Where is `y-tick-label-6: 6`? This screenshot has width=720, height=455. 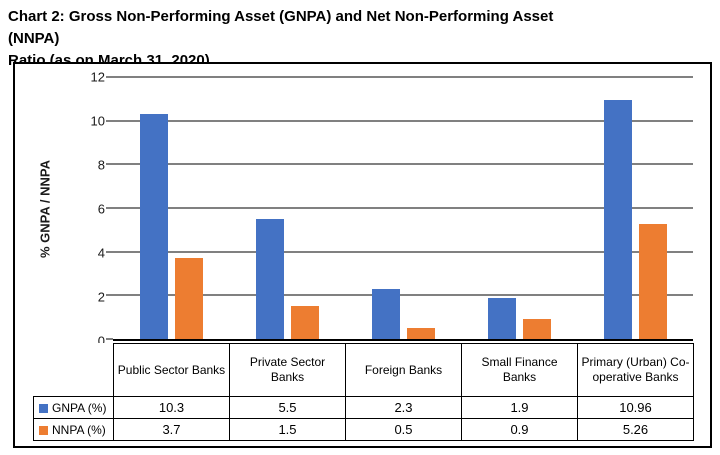 y-tick-label-6: 6 is located at coordinates (101, 209).